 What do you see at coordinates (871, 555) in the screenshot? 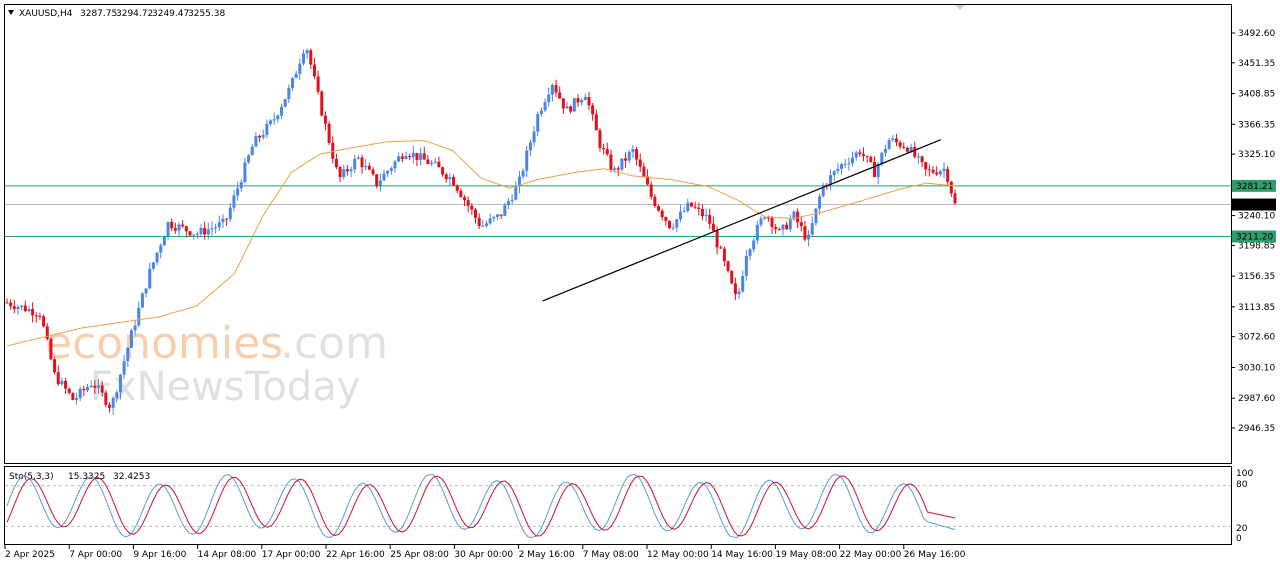
I see `x-tick-label: 22 May 00:00` at bounding box center [871, 555].